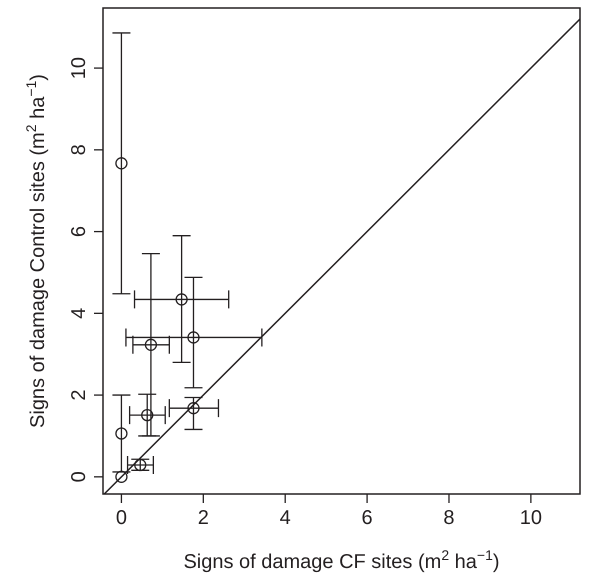 The width and height of the screenshot is (589, 581). I want to click on x-tick-label: 0, so click(121, 518).